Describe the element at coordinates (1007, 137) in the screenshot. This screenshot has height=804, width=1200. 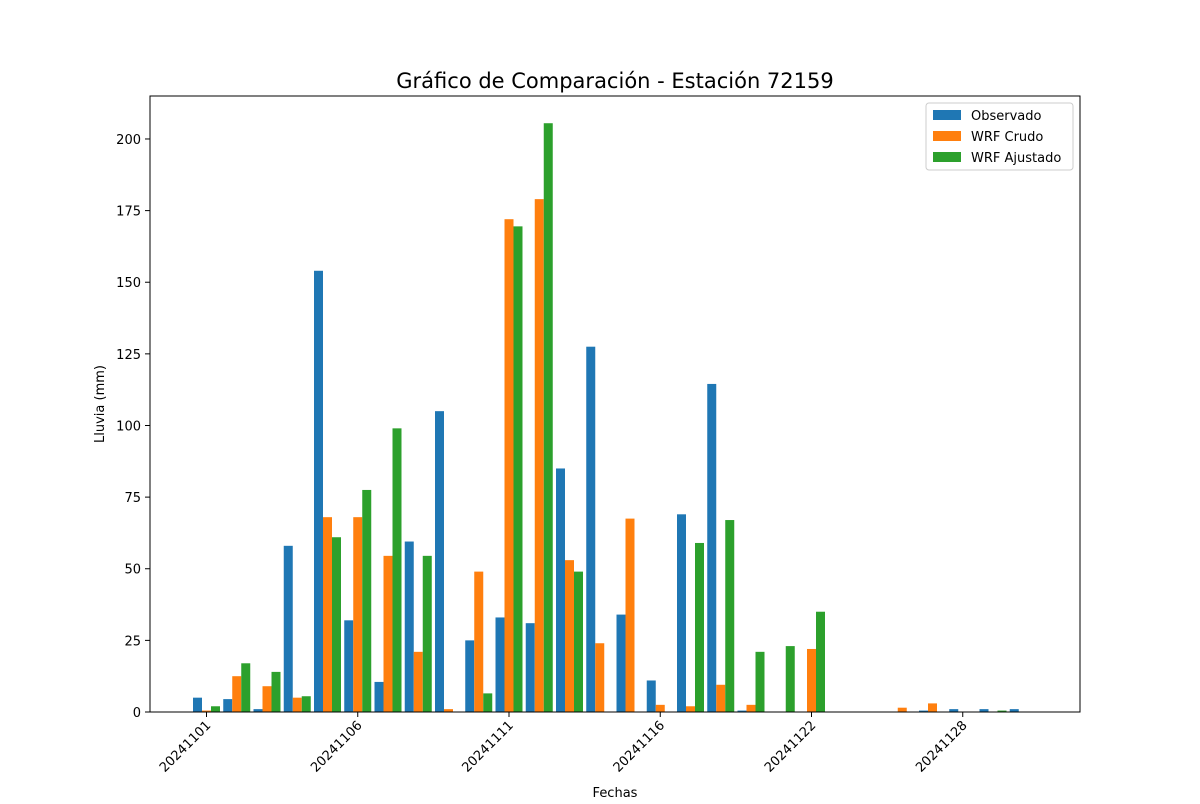
I see `legend-label-wrf-crudo: WRF Crudo` at that location.